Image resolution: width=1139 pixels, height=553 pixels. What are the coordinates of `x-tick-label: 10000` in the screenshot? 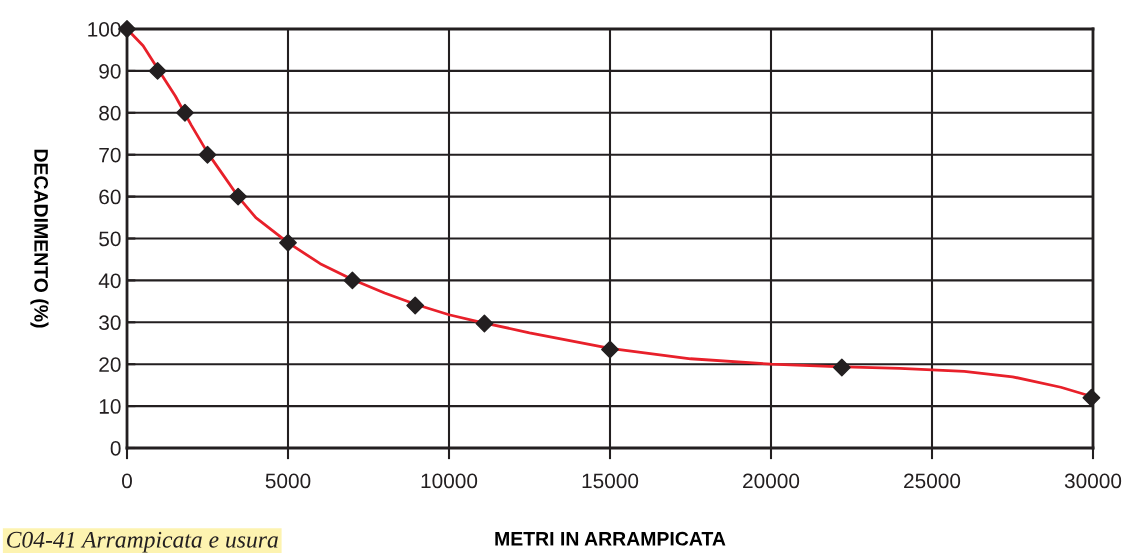 It's located at (449, 481).